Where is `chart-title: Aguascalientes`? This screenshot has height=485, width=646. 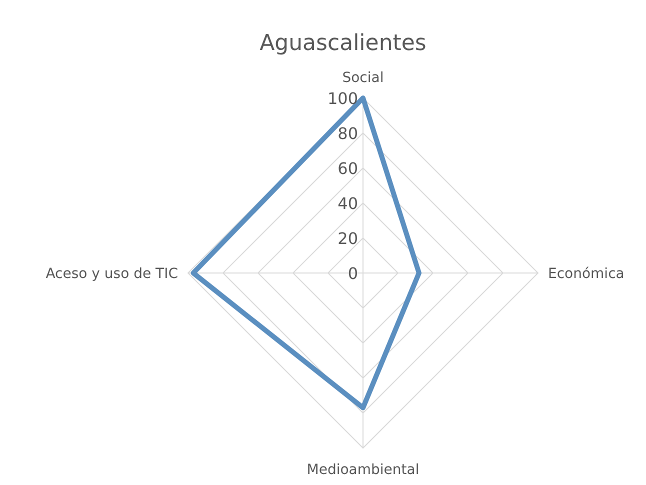
chart-title: Aguascalientes is located at coordinates (343, 43).